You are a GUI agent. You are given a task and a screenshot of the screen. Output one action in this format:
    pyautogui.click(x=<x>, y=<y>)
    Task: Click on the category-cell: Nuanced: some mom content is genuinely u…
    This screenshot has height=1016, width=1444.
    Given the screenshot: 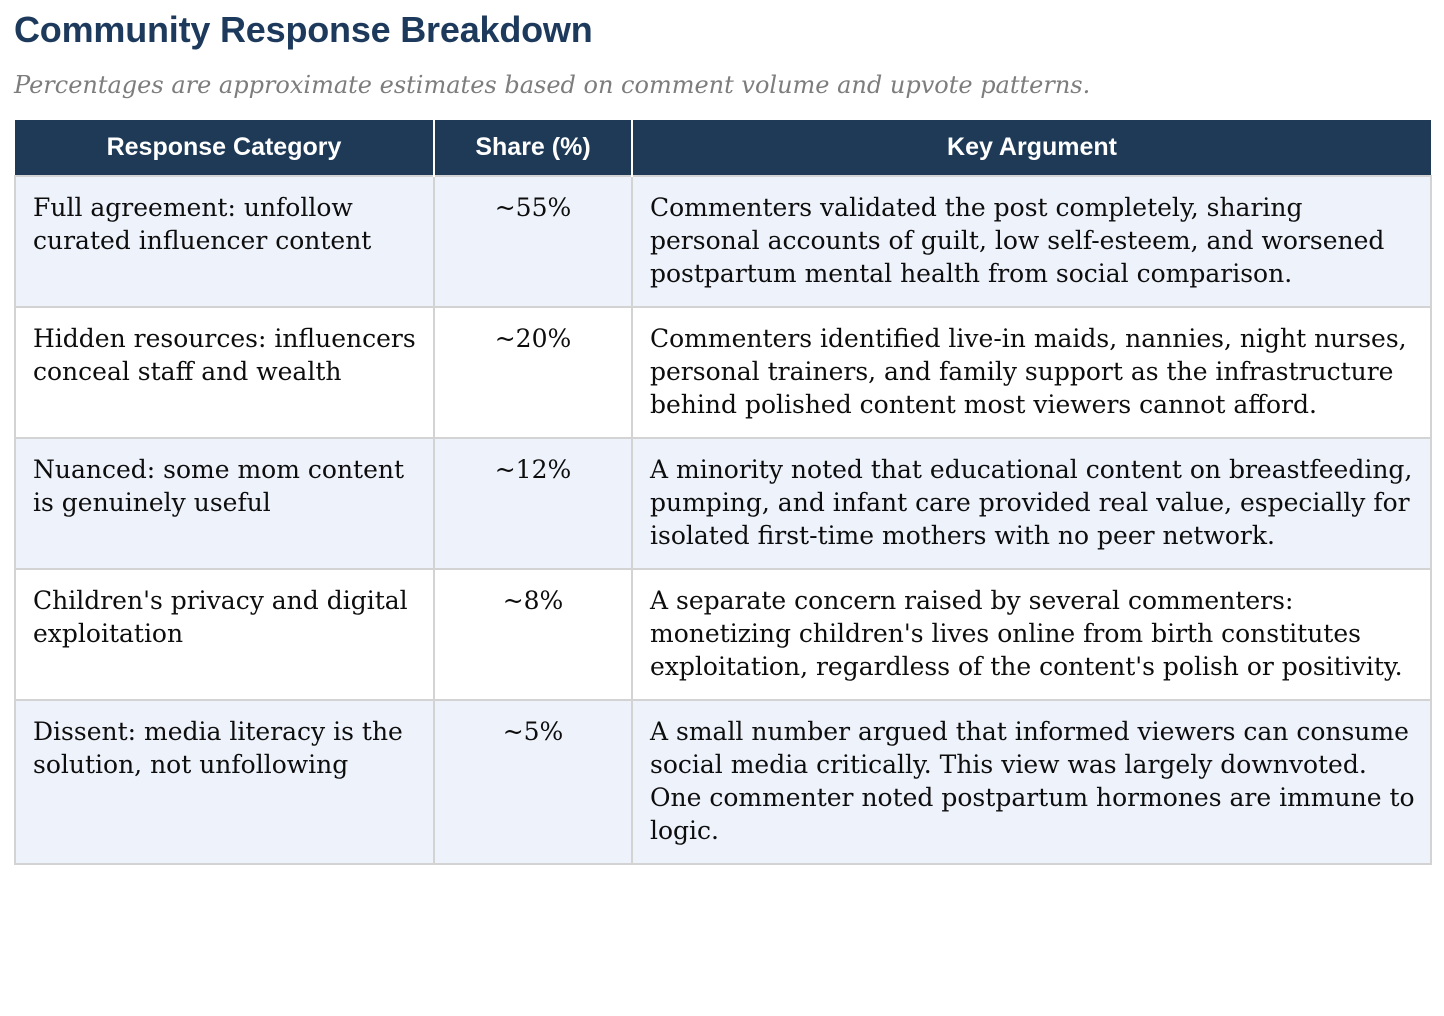 What is the action you would take?
    pyautogui.click(x=224, y=503)
    